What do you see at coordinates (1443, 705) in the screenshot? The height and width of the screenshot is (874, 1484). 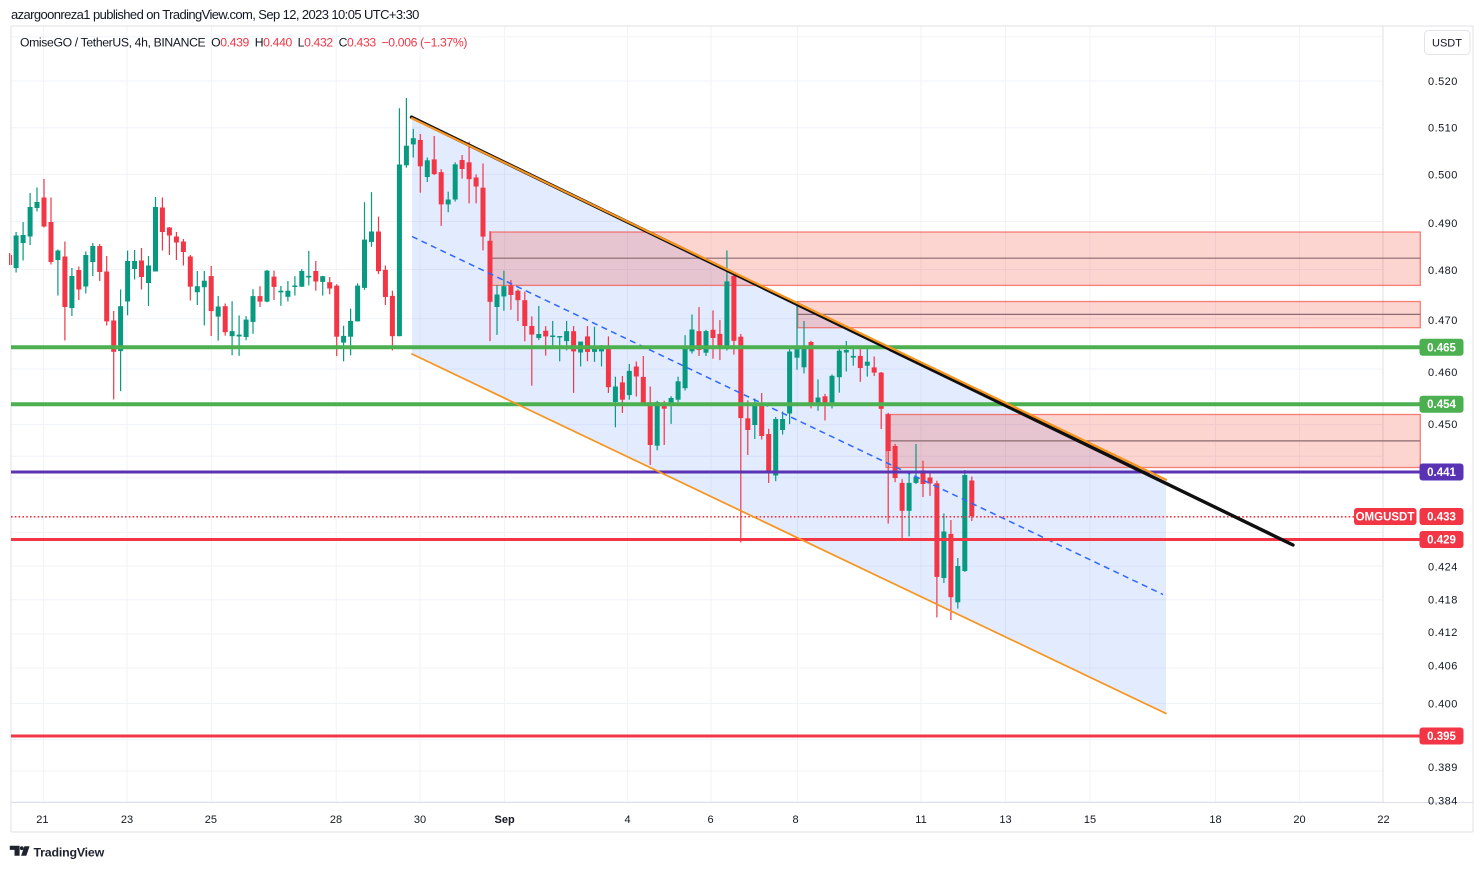 I see `svg-text: 0.400` at bounding box center [1443, 705].